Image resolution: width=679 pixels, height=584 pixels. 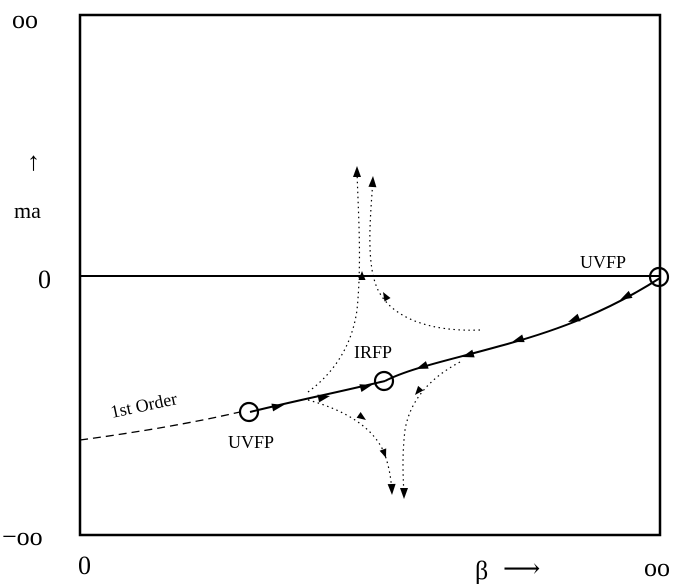 I want to click on flow-arrows-upper, so click(x=524, y=329).